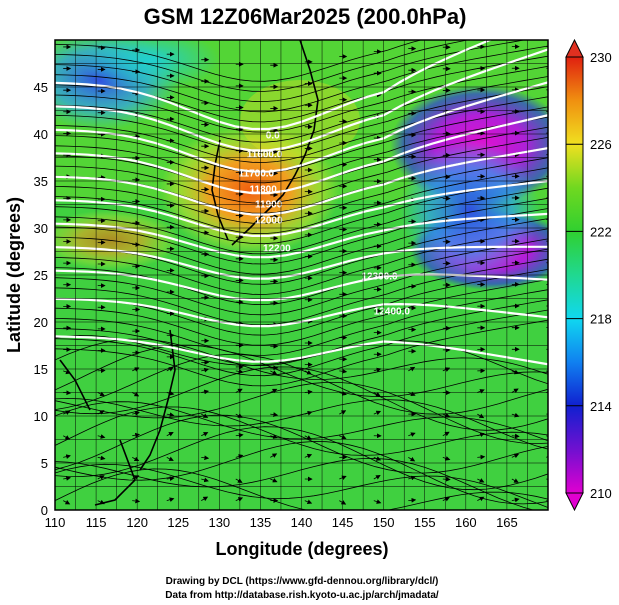  I want to click on x-tick-label: 125, so click(178, 522).